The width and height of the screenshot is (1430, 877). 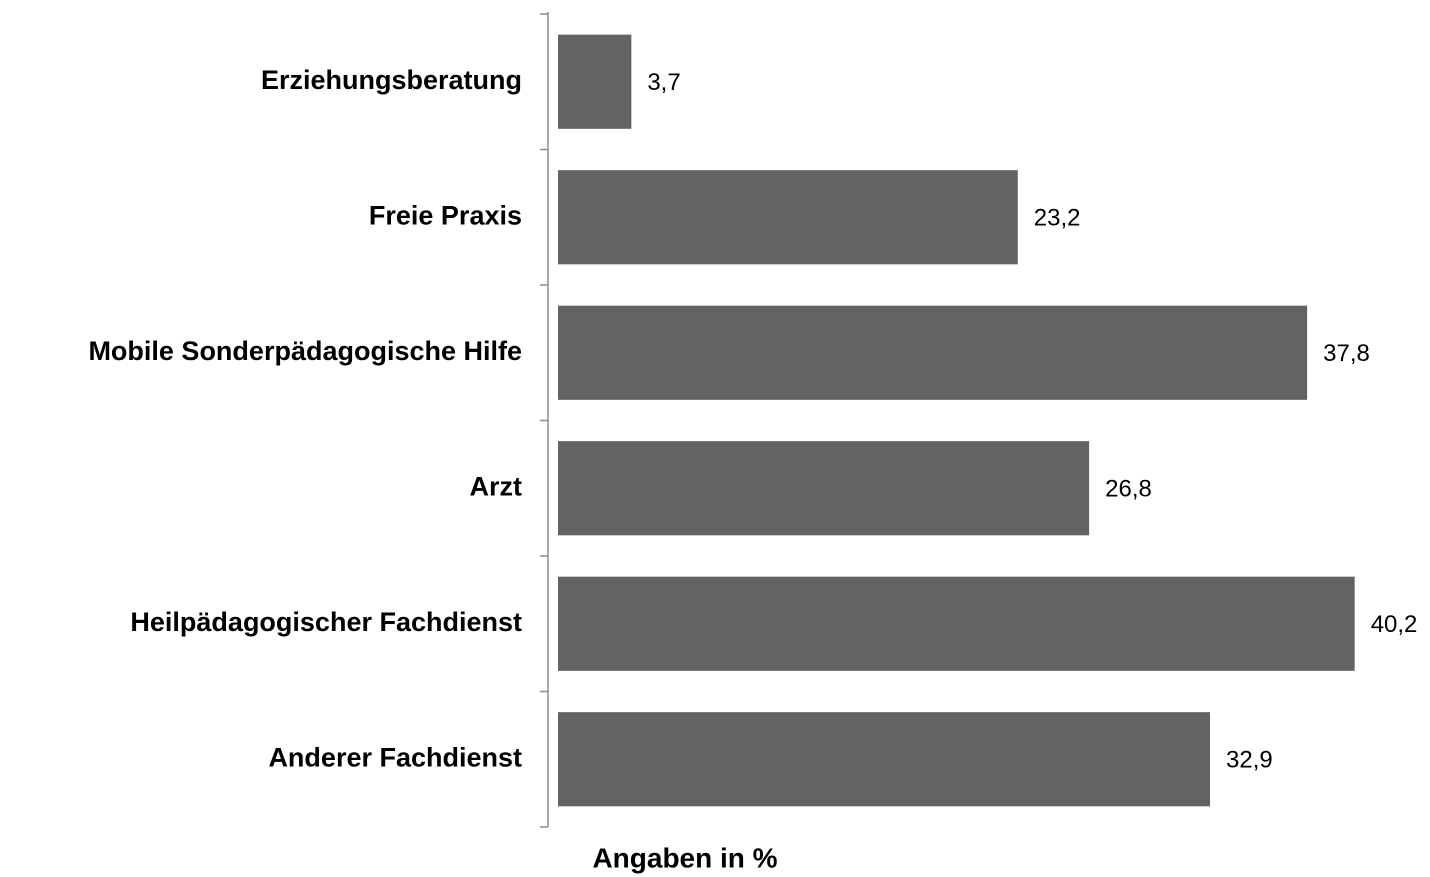 I want to click on x-axis-label: Angaben in %, so click(x=684, y=857).